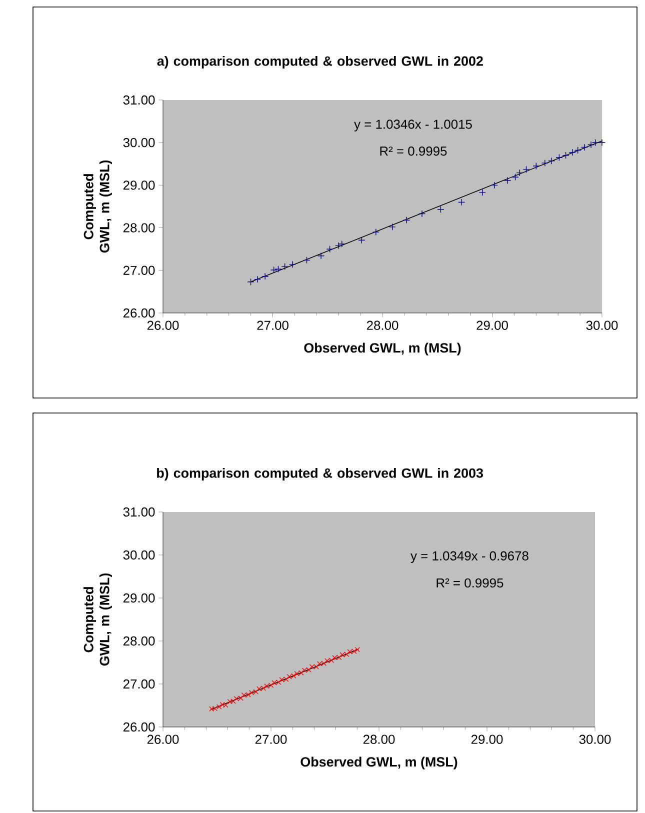 This screenshot has width=645, height=813. Describe the element at coordinates (413, 126) in the screenshot. I see `annotation: y = 1.0346x - 1.0015` at that location.